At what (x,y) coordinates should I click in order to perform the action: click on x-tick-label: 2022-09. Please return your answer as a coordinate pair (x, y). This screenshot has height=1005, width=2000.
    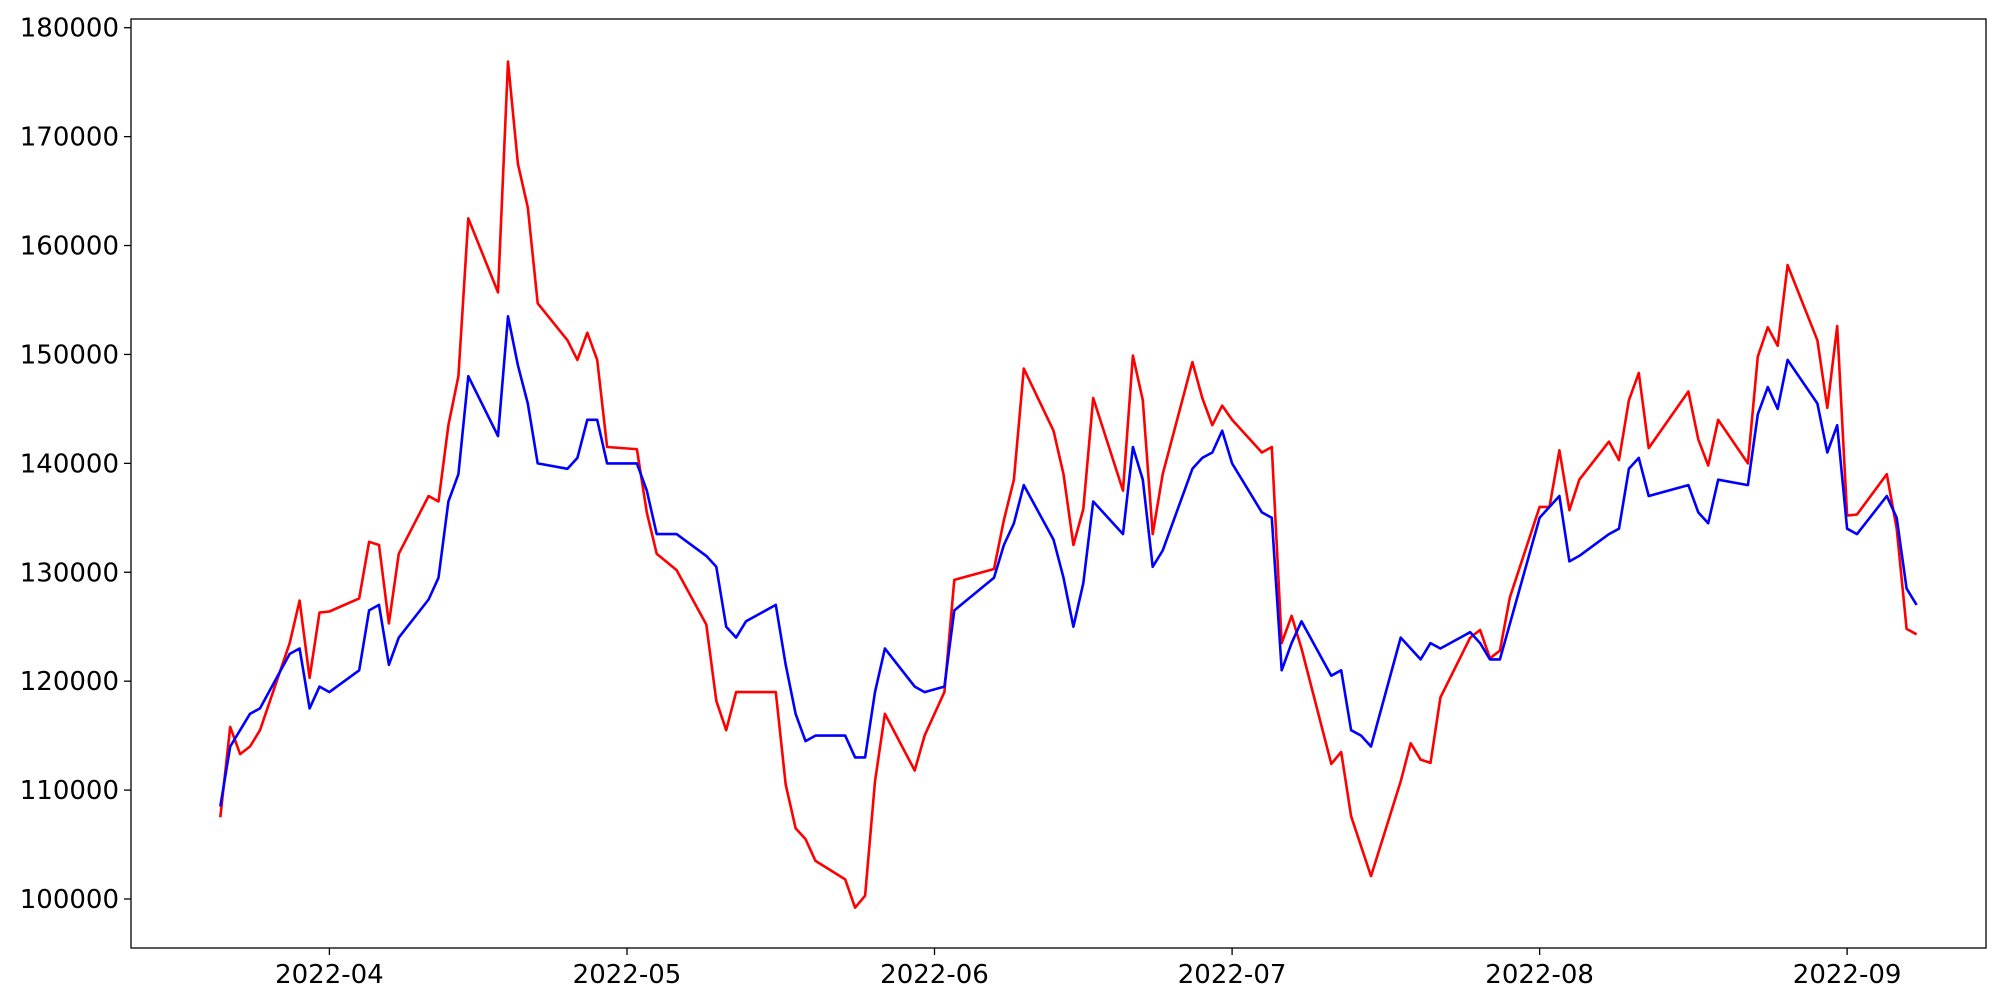
    Looking at the image, I should click on (1847, 975).